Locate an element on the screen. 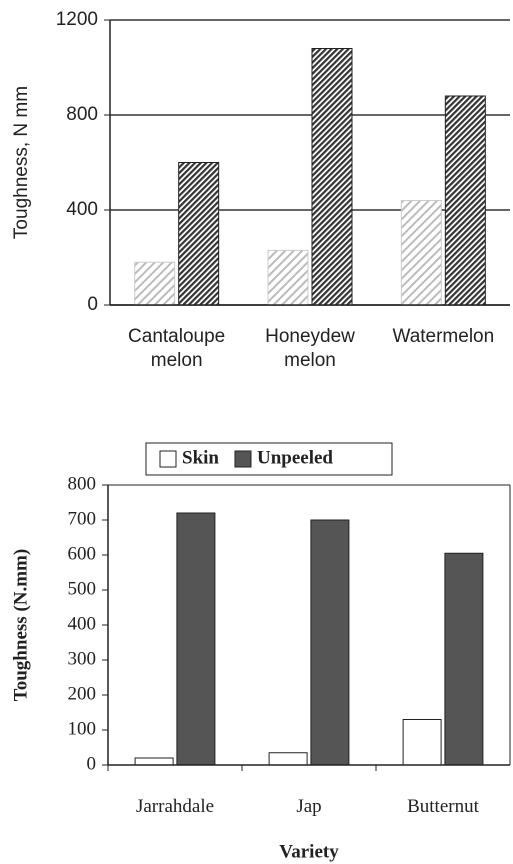 Image resolution: width=513 pixels, height=864 pixels. y-axis-label: Toughness (N.mm) is located at coordinates (20, 625).